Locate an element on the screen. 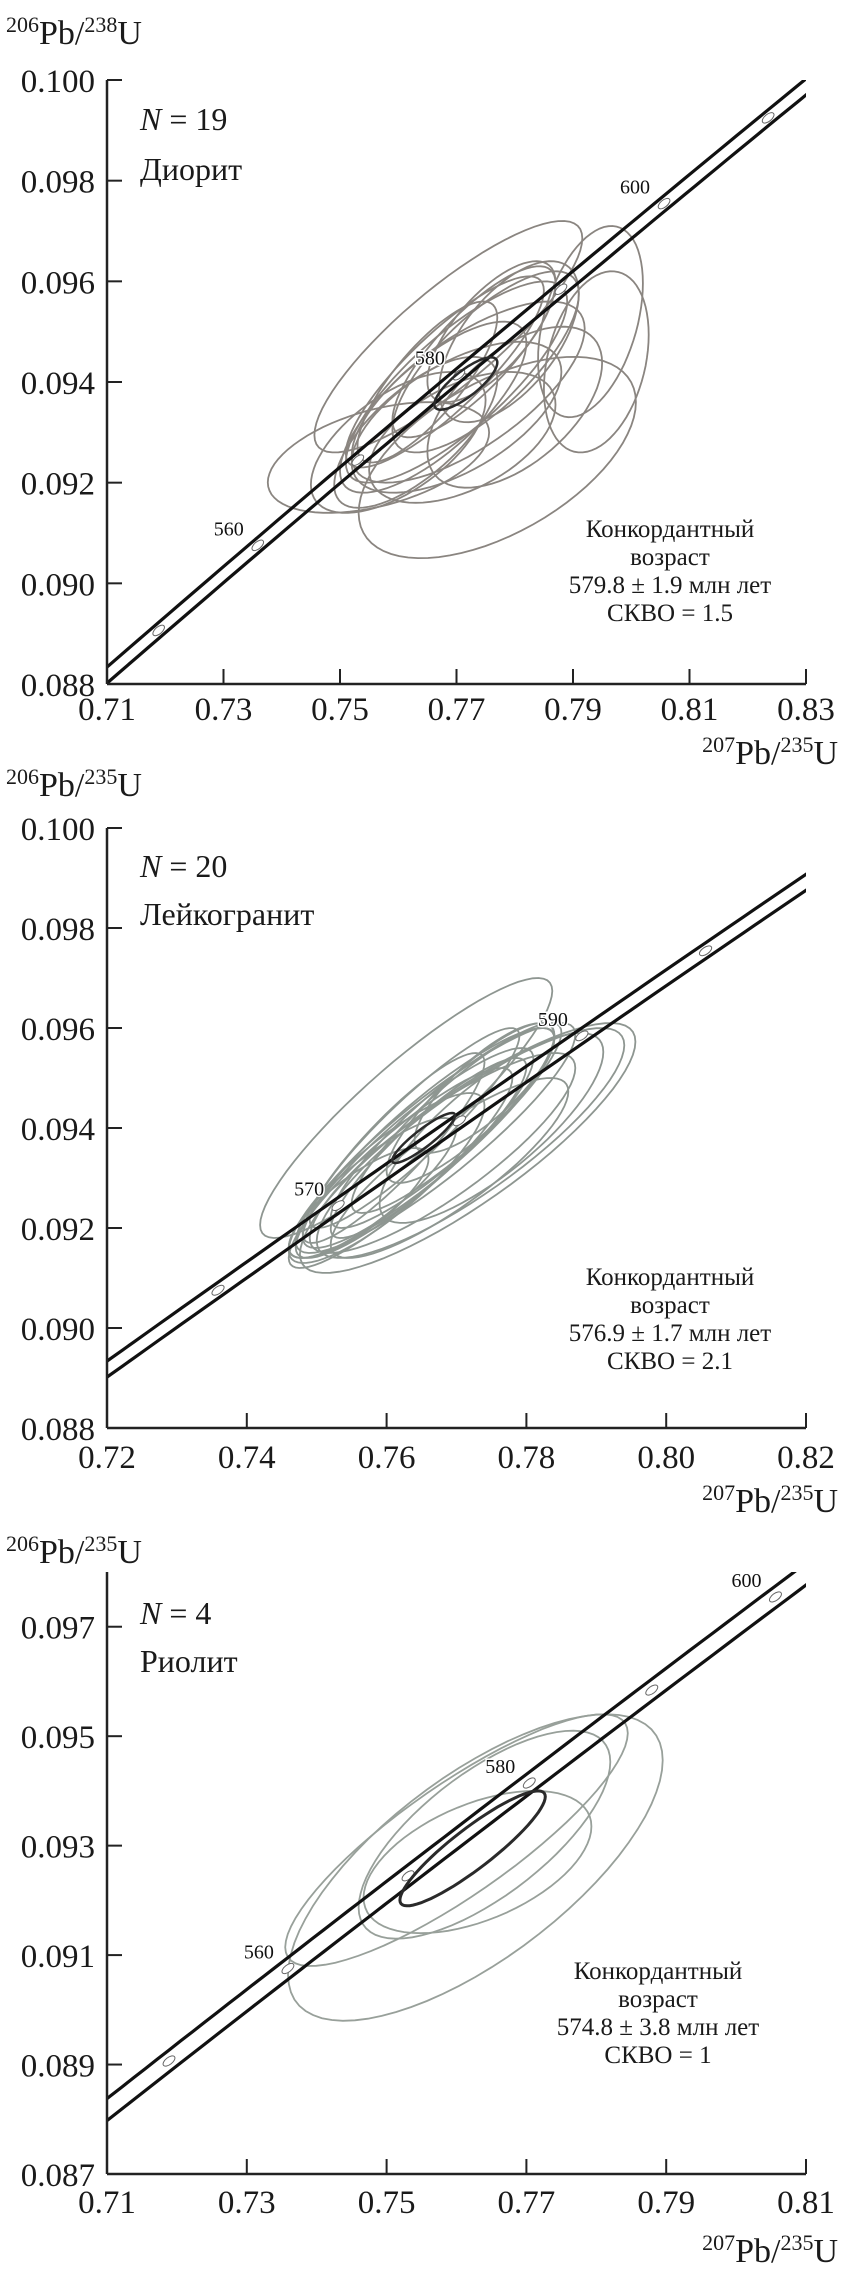  concordant-age-text: 574.8 ± 3.8 млн лет is located at coordinates (658, 2027).